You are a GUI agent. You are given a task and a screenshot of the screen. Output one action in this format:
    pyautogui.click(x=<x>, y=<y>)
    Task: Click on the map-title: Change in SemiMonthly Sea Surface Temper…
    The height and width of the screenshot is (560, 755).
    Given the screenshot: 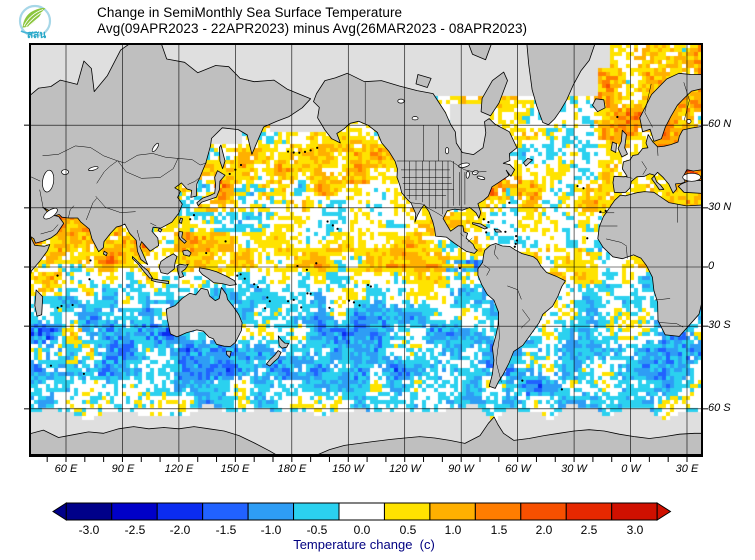 What is the action you would take?
    pyautogui.click(x=250, y=12)
    